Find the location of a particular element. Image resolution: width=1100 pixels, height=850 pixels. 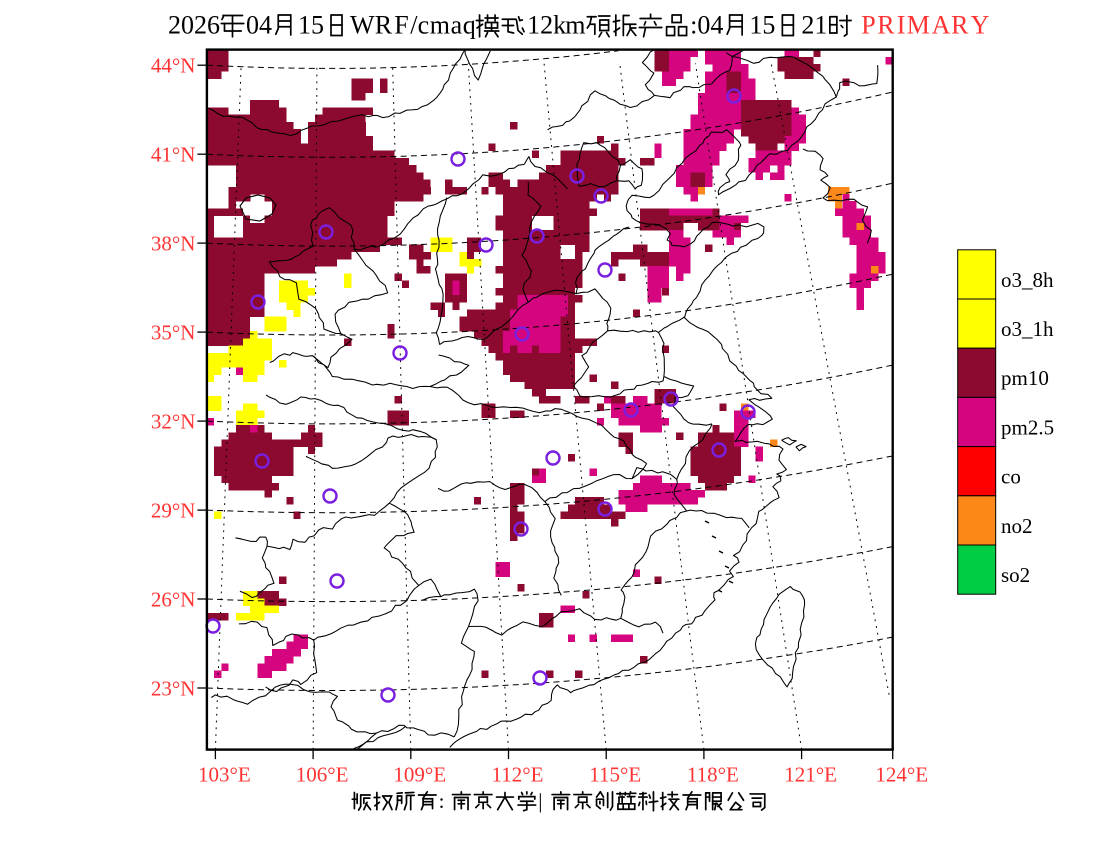

svg-text: o3_8h is located at coordinates (1027, 280).